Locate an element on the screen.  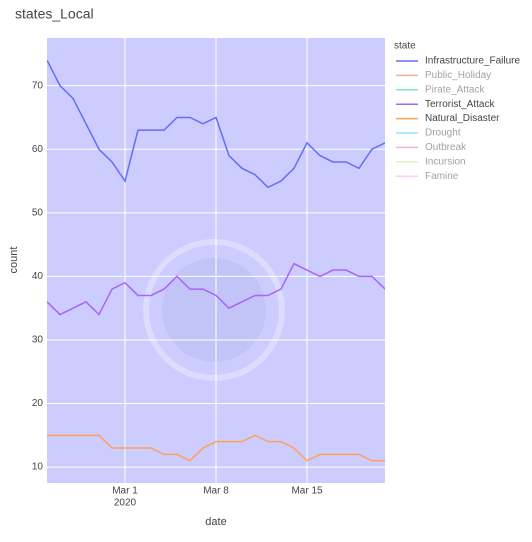
y-tick-label: 70 is located at coordinates (38, 85).